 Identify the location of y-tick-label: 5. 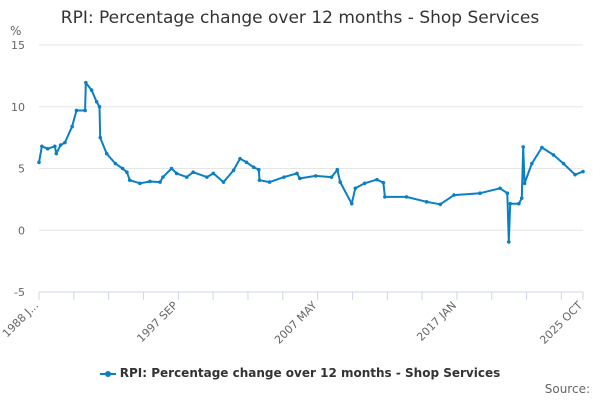
(21, 169).